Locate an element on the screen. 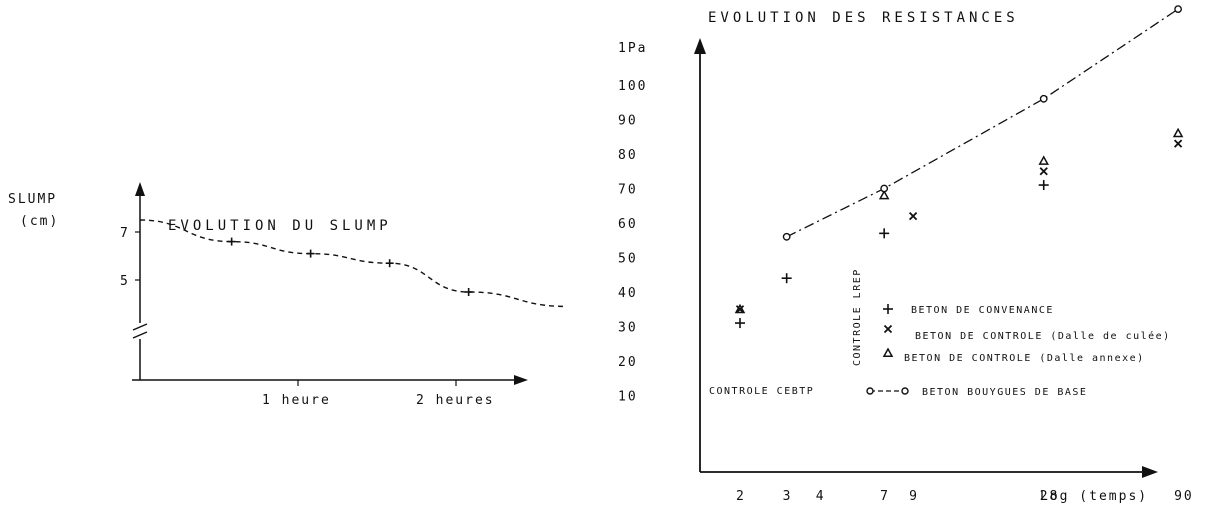 This screenshot has height=514, width=1227. resistance-y-tick-label: 60 is located at coordinates (628, 224).